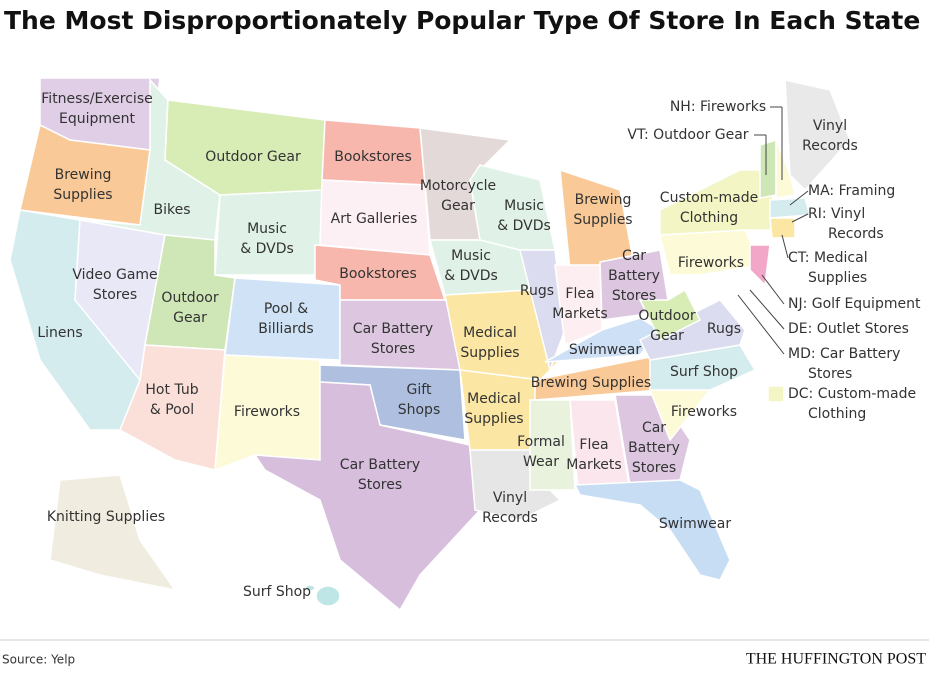 This screenshot has height=681, width=929. What do you see at coordinates (59, 333) in the screenshot?
I see `state-label: Linens` at bounding box center [59, 333].